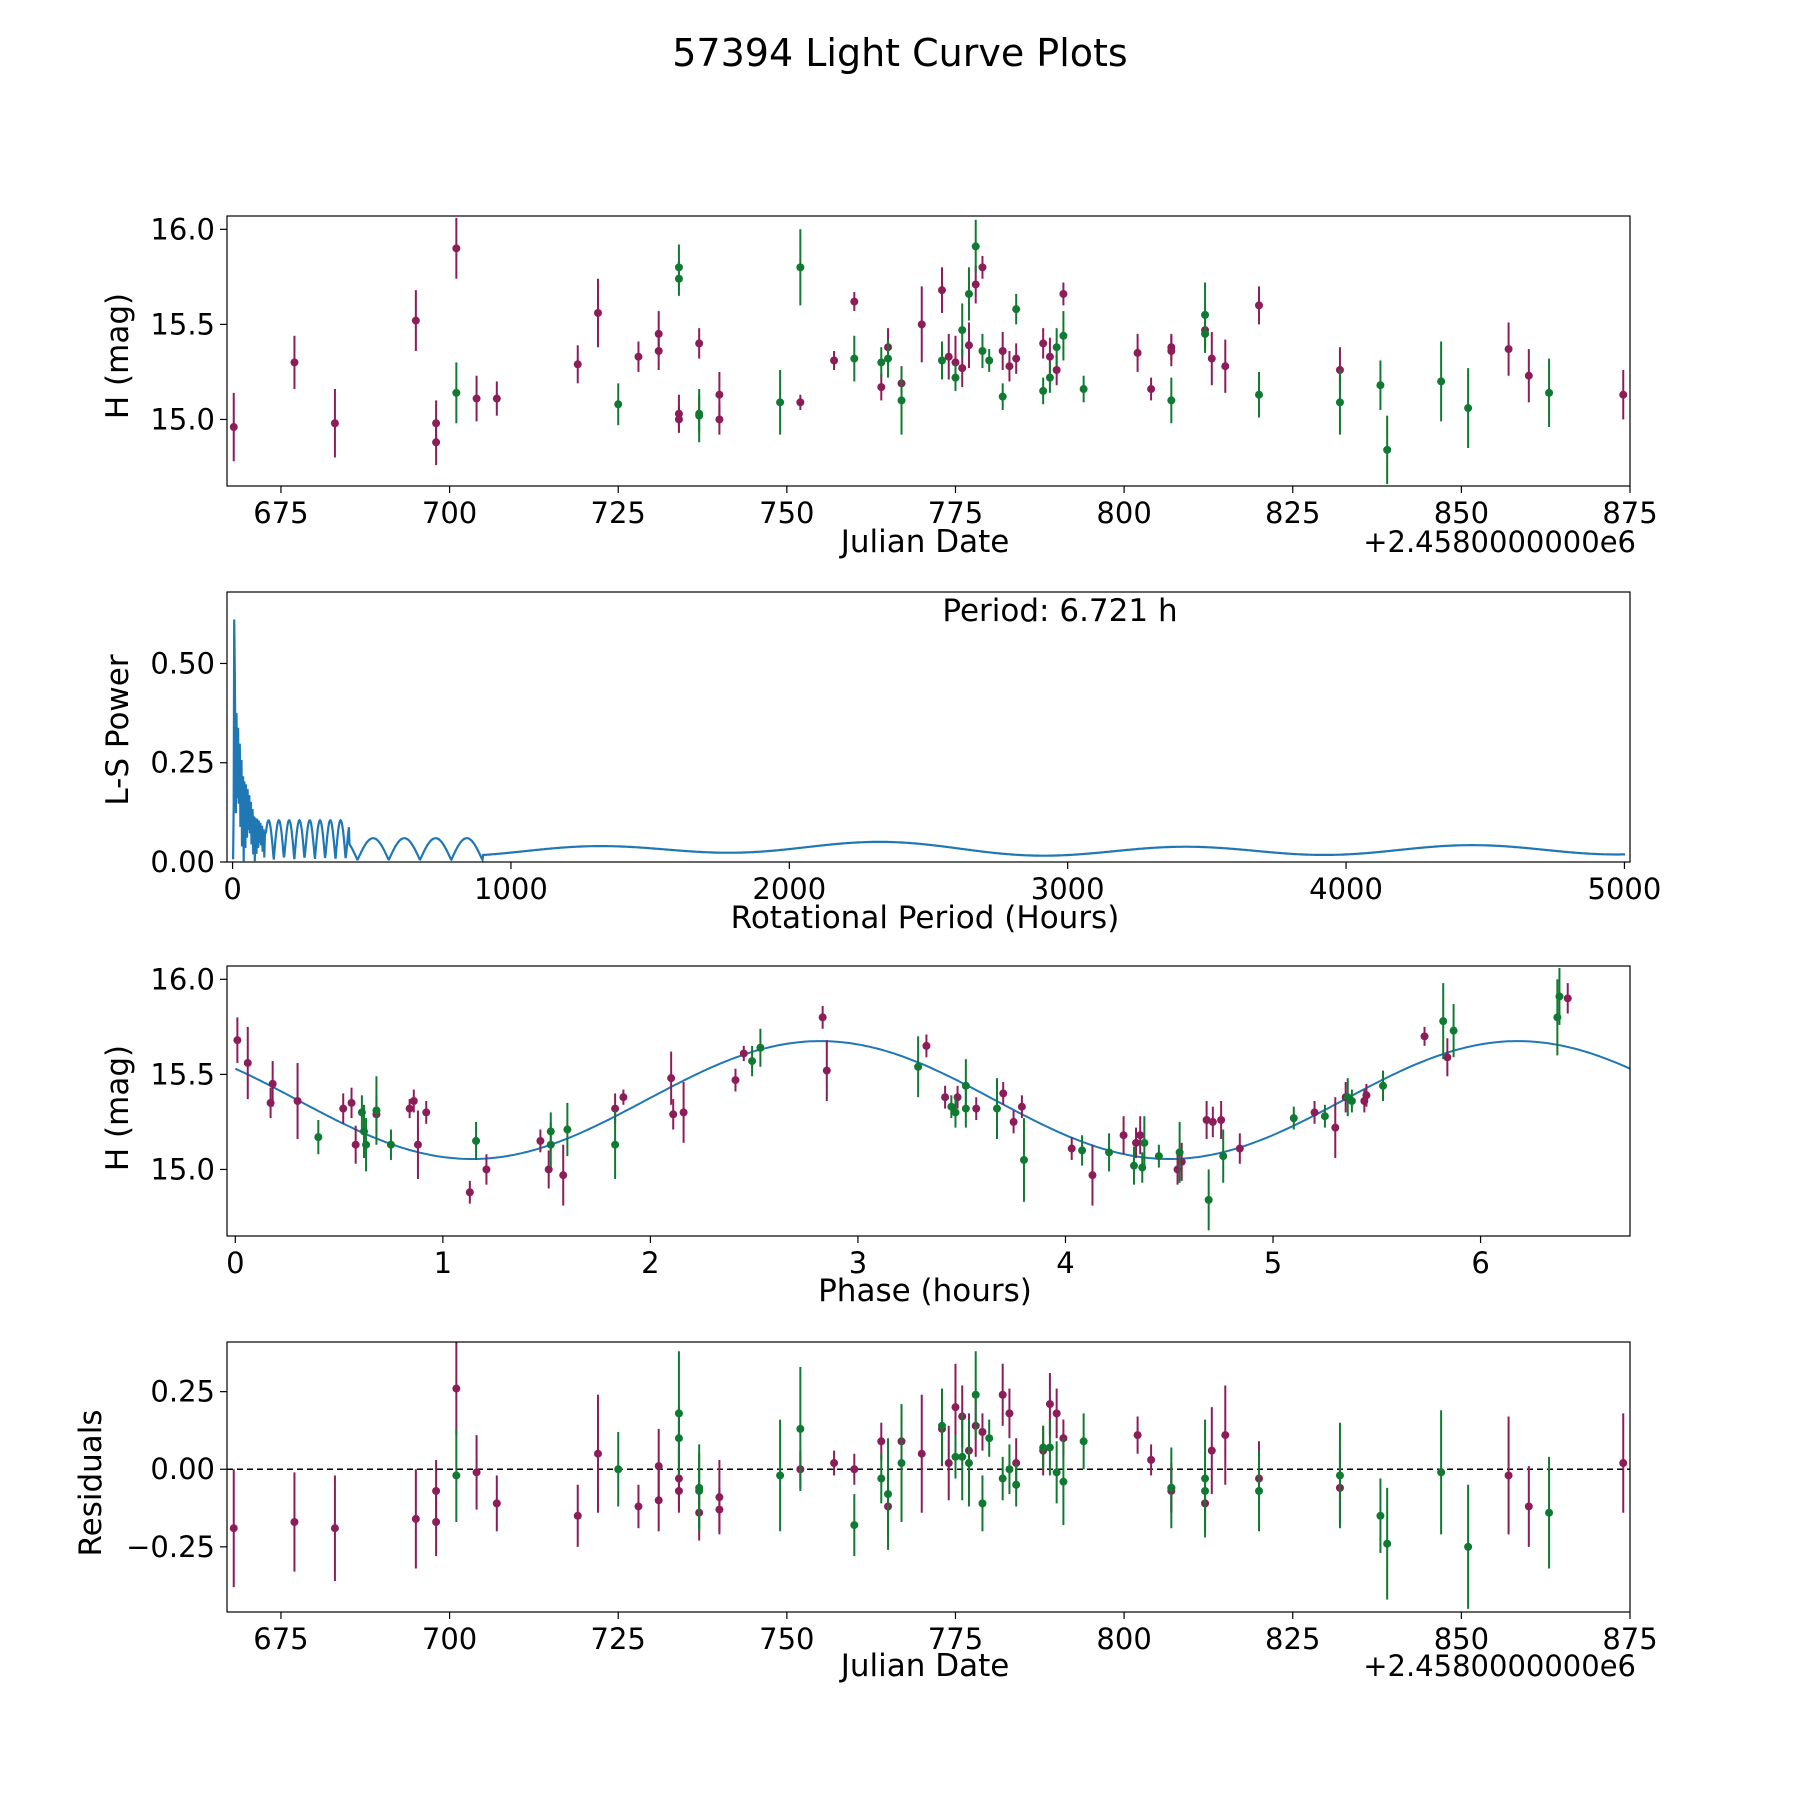  I want to click on x-tick-label: 1000, so click(511, 889).